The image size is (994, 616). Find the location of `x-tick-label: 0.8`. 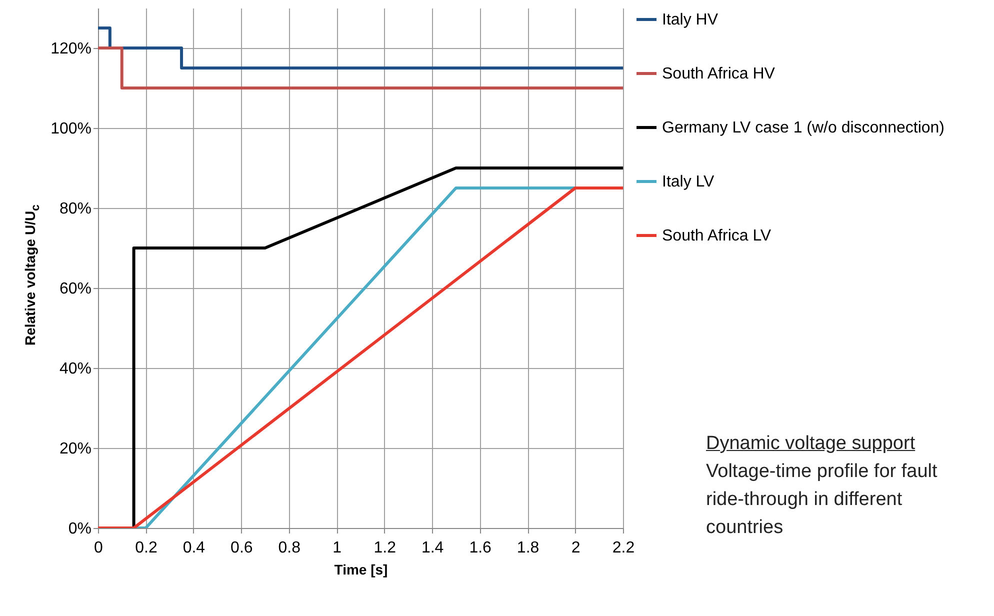

x-tick-label: 0.8 is located at coordinates (289, 548).